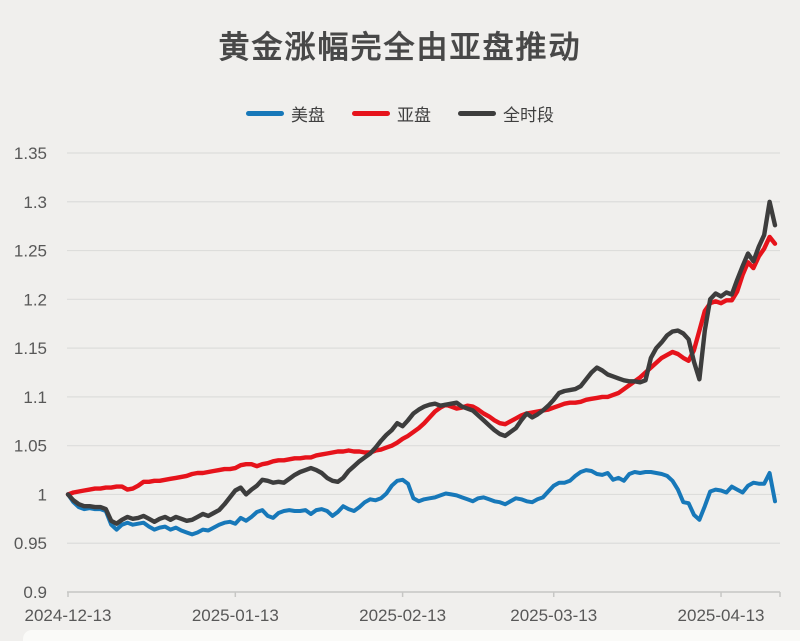  What do you see at coordinates (411, 635) in the screenshot?
I see `bottom-panel-edge` at bounding box center [411, 635].